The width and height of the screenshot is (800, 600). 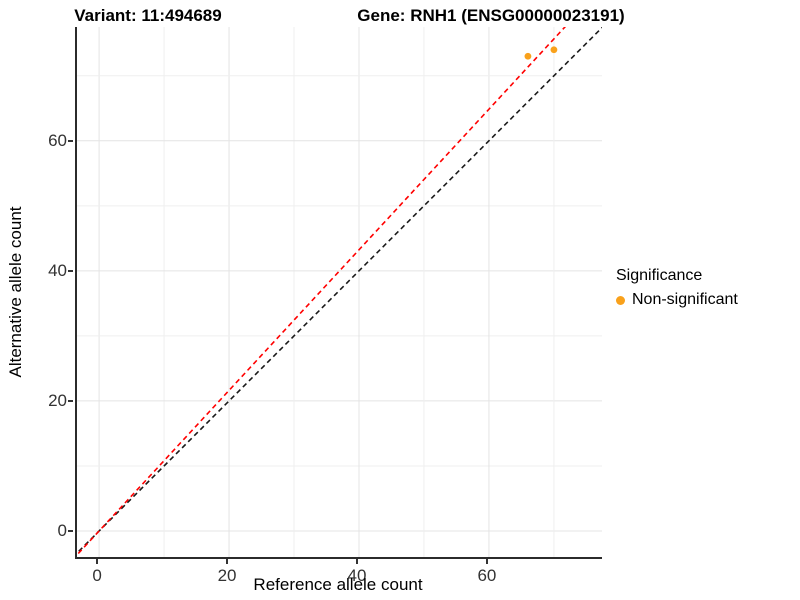 I want to click on y-axis-title: Alternative allele count, so click(x=15, y=292).